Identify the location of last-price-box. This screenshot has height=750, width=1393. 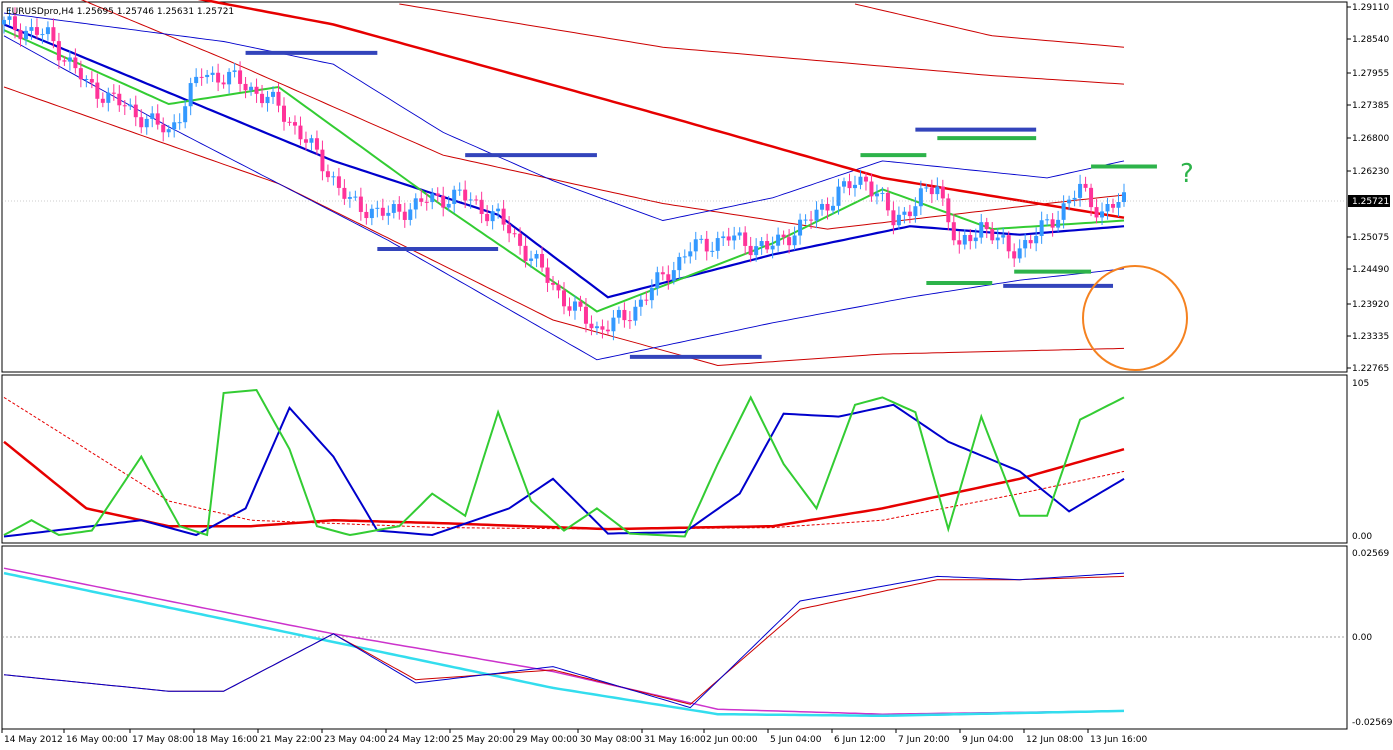
(1369, 201).